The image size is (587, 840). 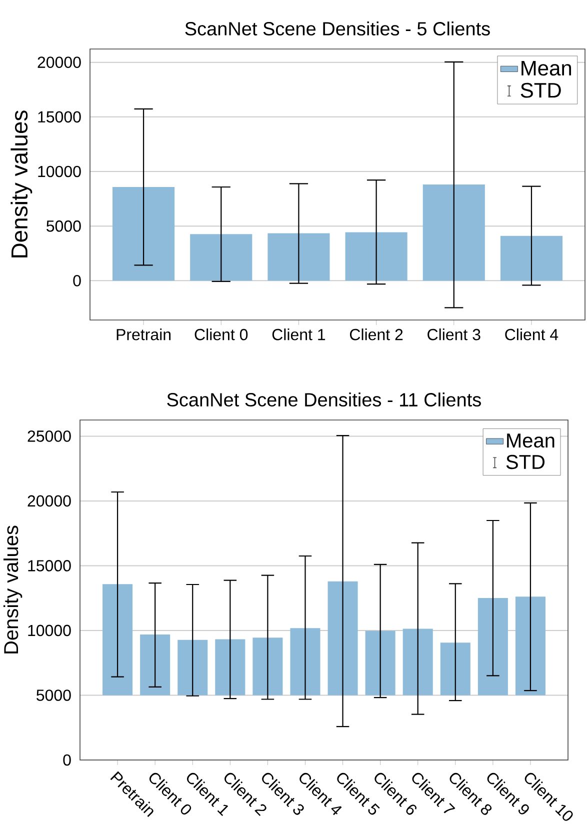 I want to click on x-tick-label: Client 4, so click(x=531, y=334).